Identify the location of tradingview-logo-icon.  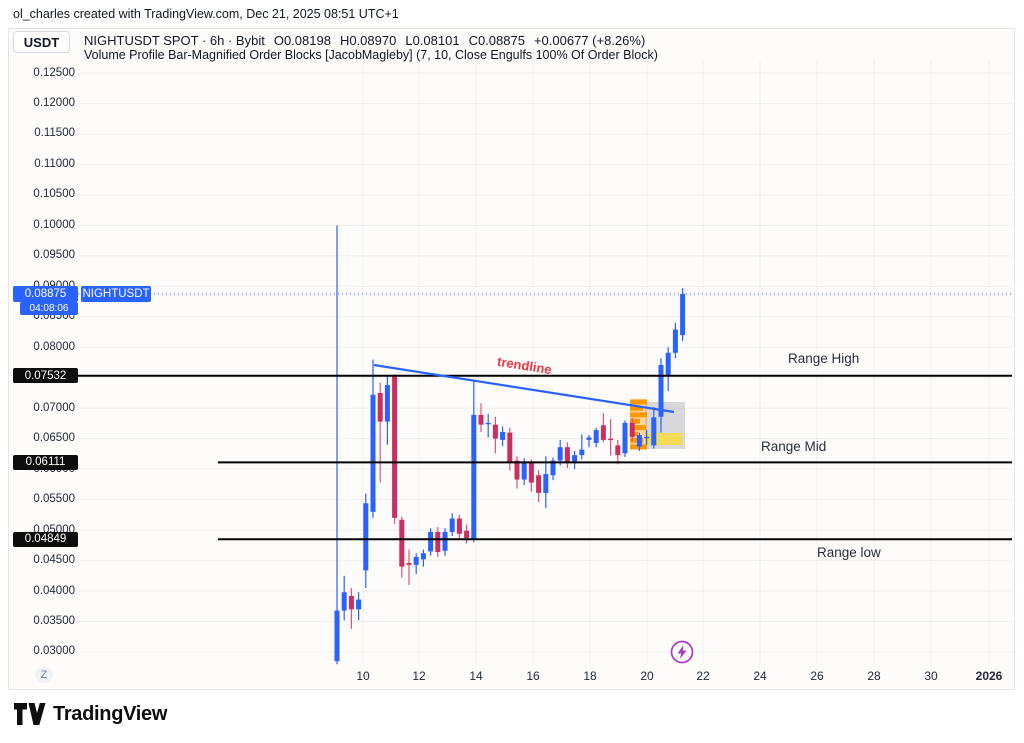
(30, 714).